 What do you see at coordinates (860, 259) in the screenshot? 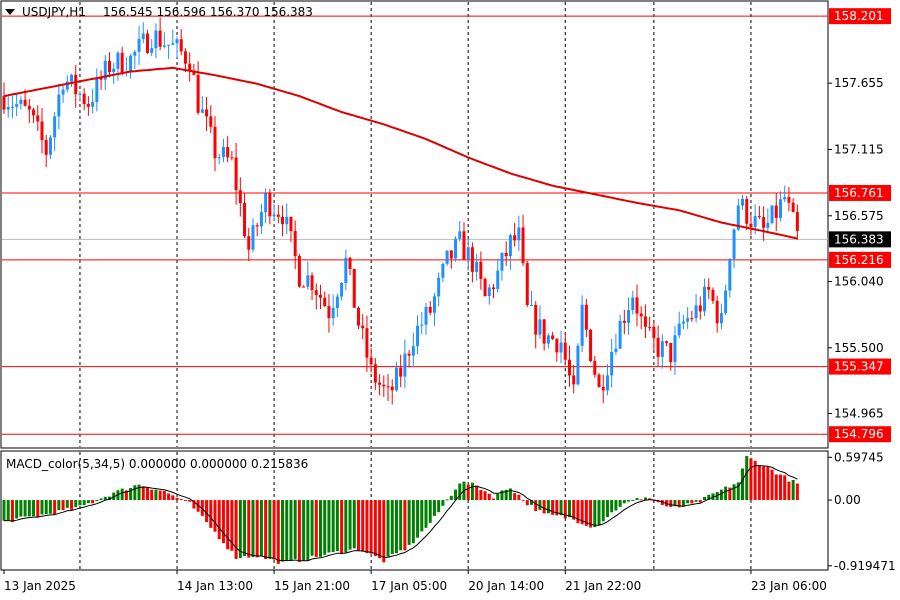
I see `level-price-box` at bounding box center [860, 259].